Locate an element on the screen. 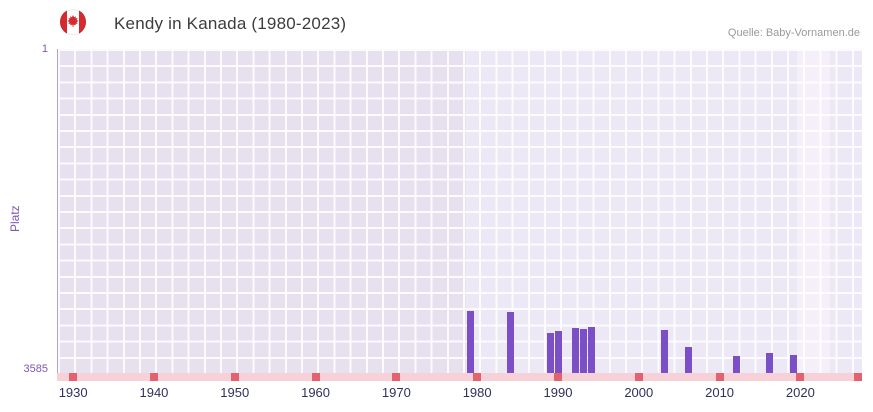  strip-tick-1950 is located at coordinates (234, 377).